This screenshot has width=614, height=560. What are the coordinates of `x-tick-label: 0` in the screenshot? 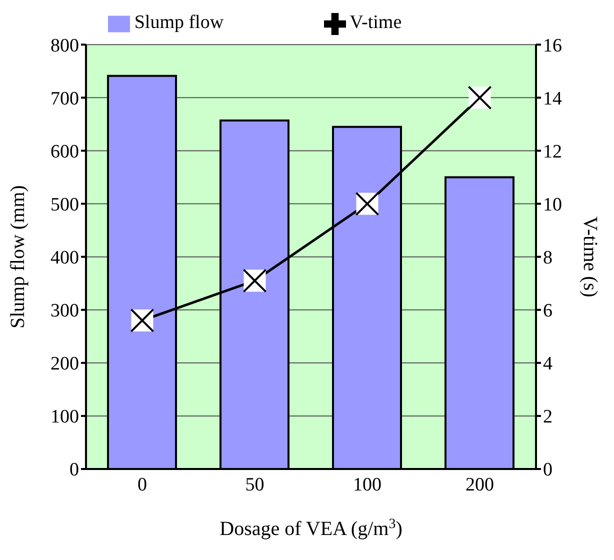 It's located at (142, 485).